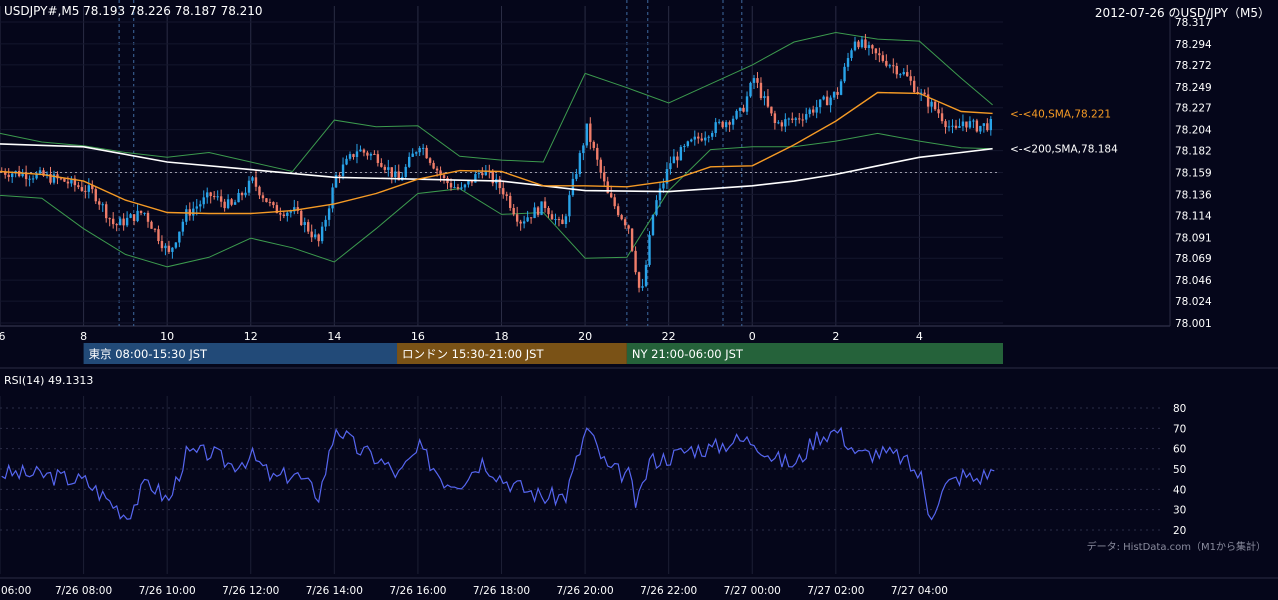 The image size is (1278, 600). I want to click on hour-tick-label: 4, so click(919, 336).